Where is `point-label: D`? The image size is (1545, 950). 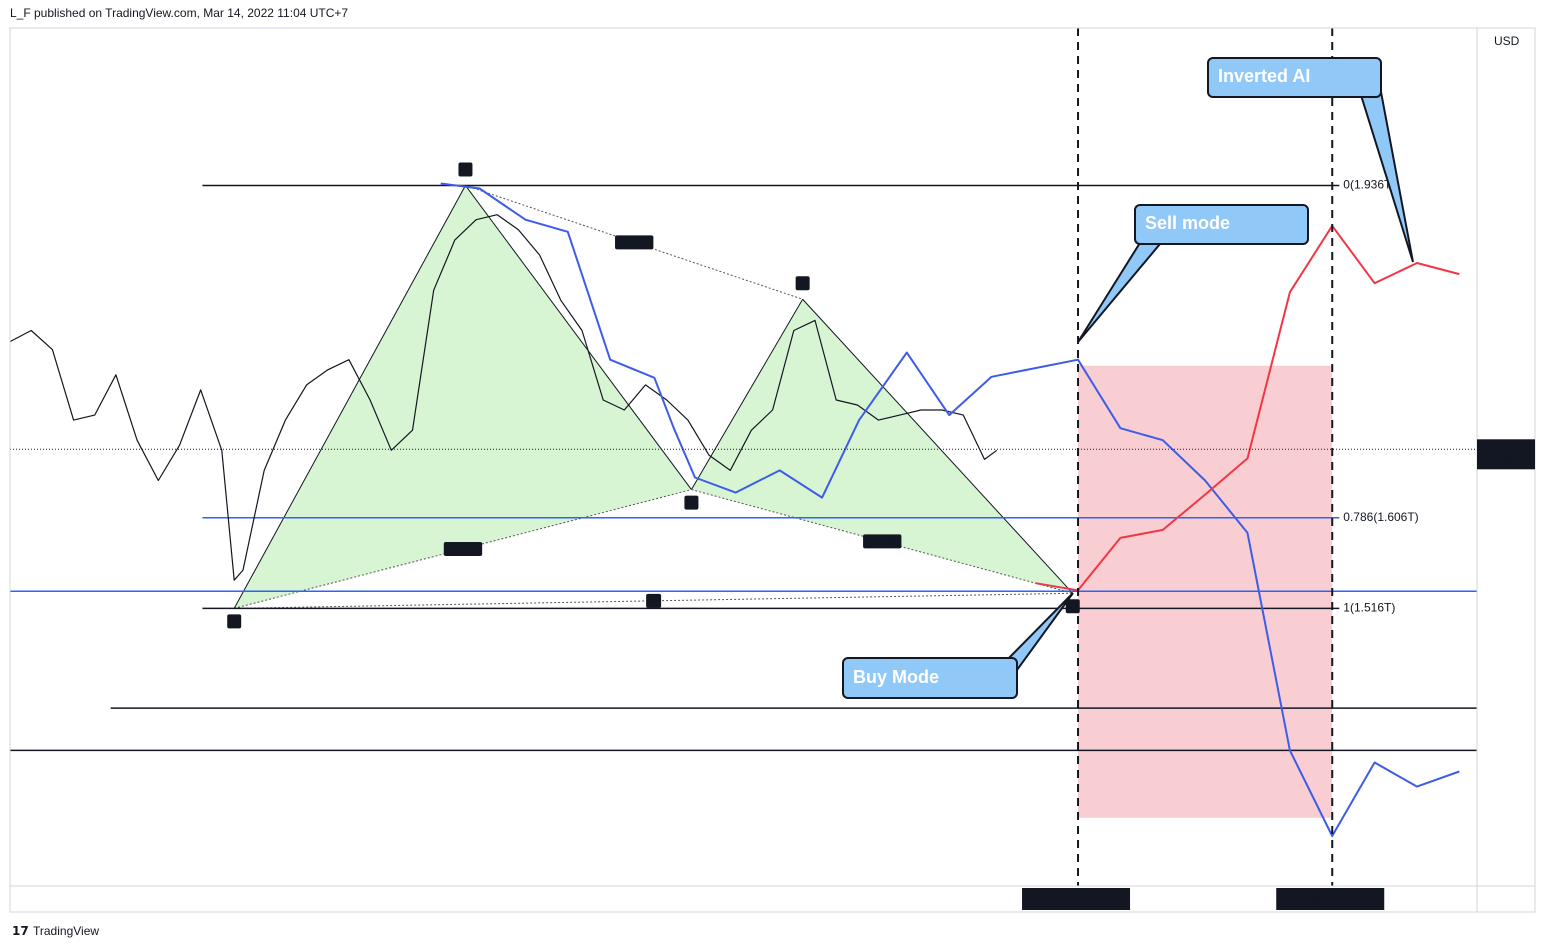 point-label: D is located at coordinates (1072, 605).